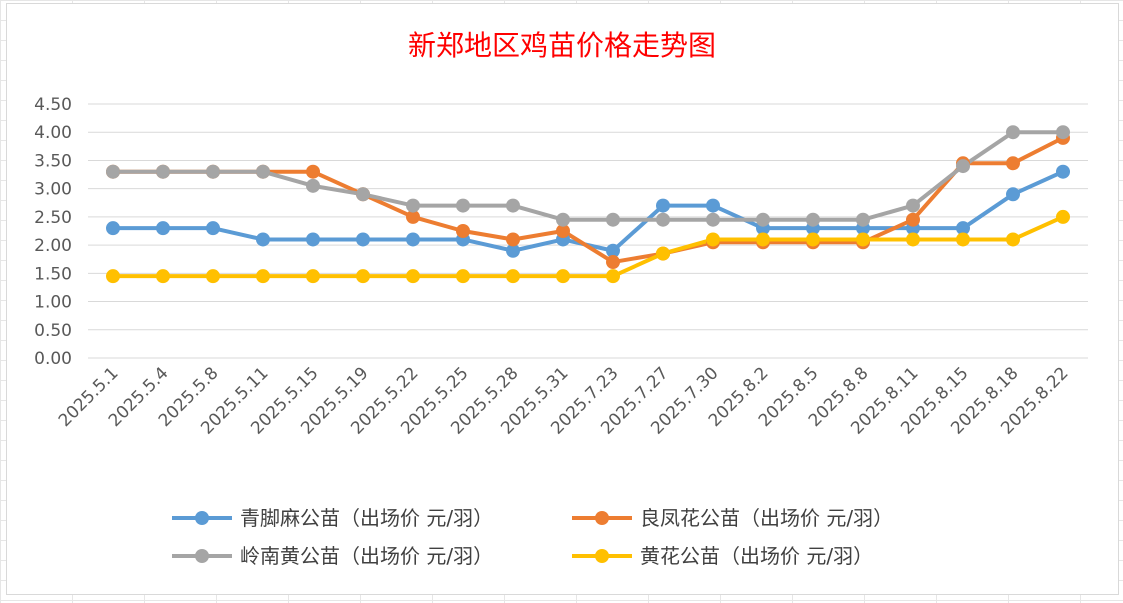 Image resolution: width=1123 pixels, height=603 pixels. I want to click on y-tick-label: 4.00, so click(53, 133).